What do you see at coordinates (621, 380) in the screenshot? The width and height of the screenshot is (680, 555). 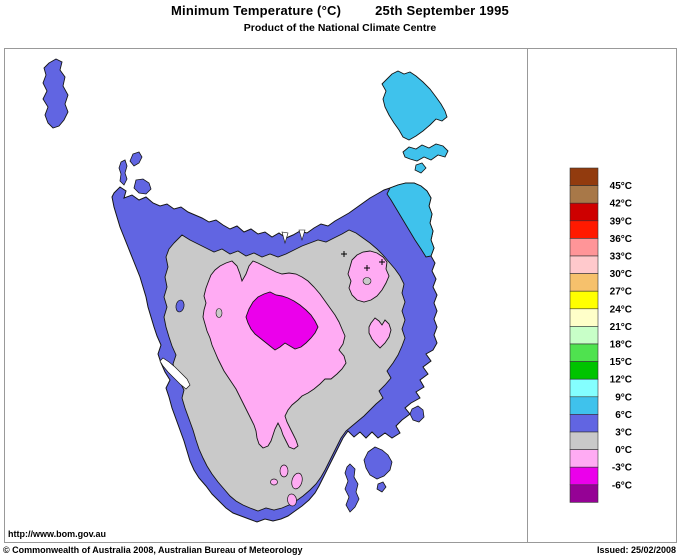 I see `legend-tick-label: 12°C` at bounding box center [621, 380].